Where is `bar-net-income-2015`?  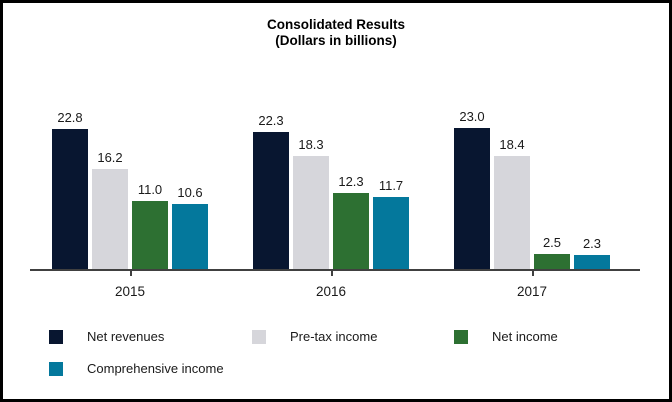
bar-net-income-2015 is located at coordinates (150, 235).